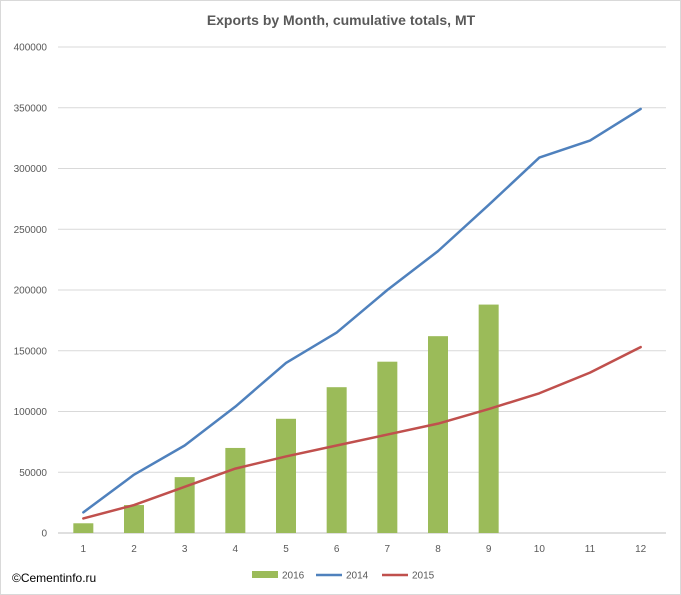  Describe the element at coordinates (641, 549) in the screenshot. I see `x-tick-label: 12` at that location.